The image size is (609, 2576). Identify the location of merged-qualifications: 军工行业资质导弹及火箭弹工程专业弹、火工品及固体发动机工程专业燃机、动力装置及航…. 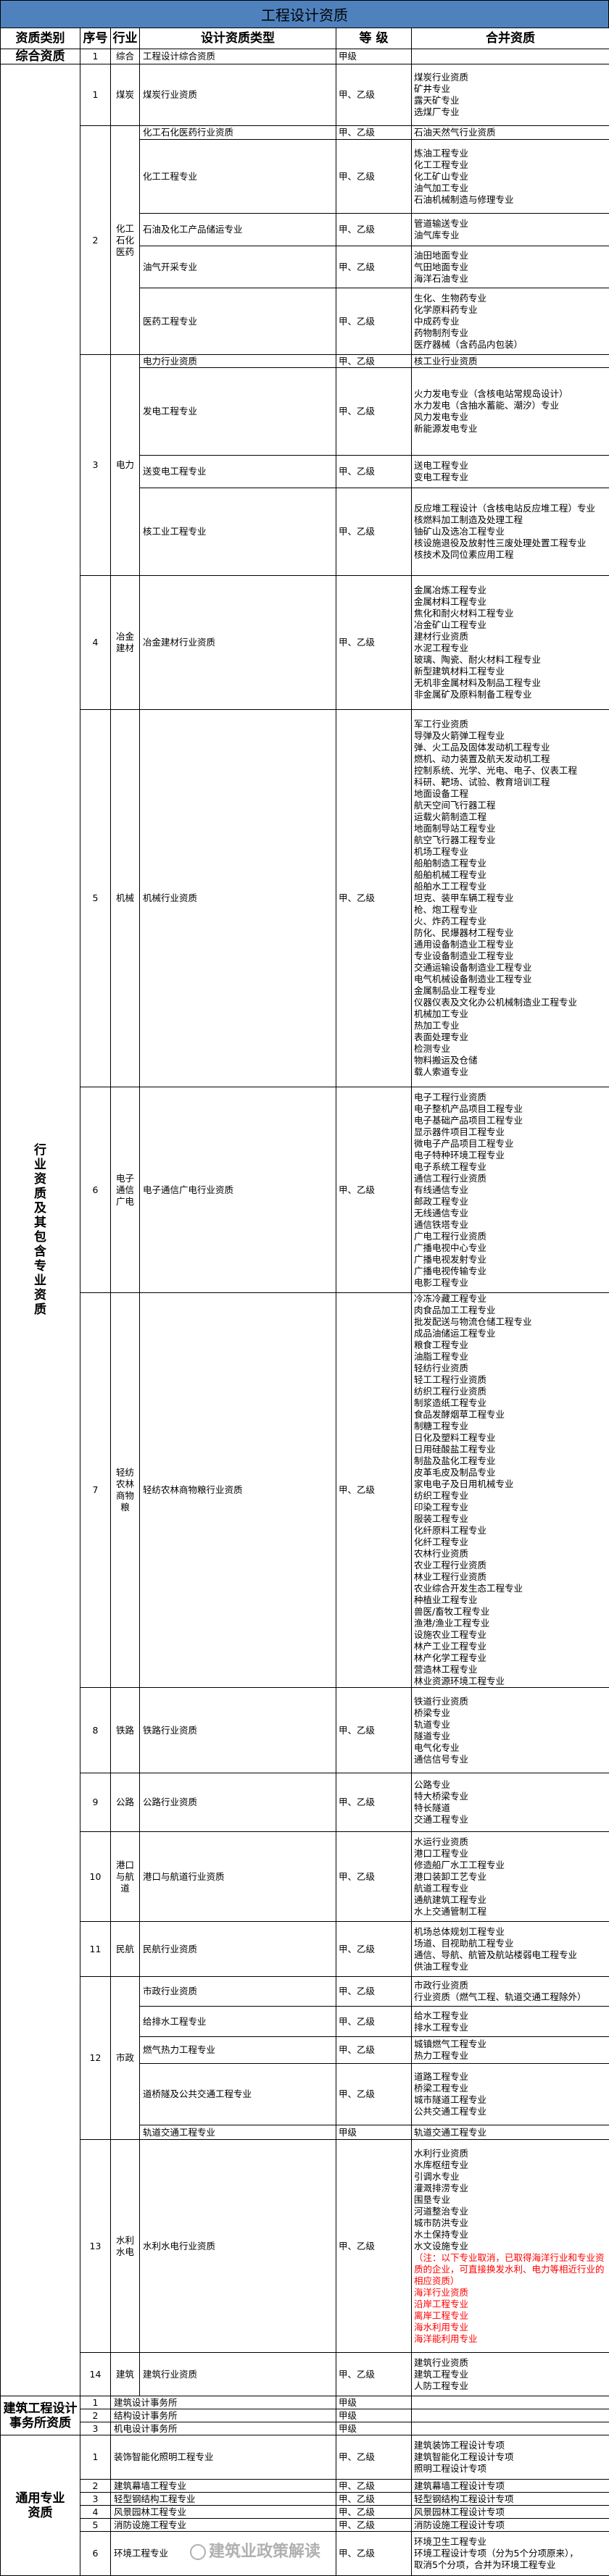
(510, 898).